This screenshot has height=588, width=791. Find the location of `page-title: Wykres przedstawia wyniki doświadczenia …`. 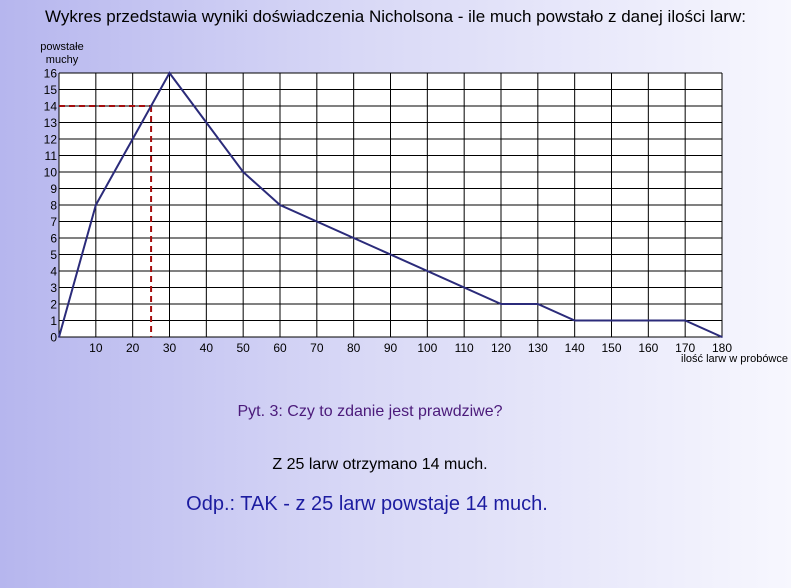

page-title: Wykres przedstawia wyniki doświadczenia … is located at coordinates (395, 16).